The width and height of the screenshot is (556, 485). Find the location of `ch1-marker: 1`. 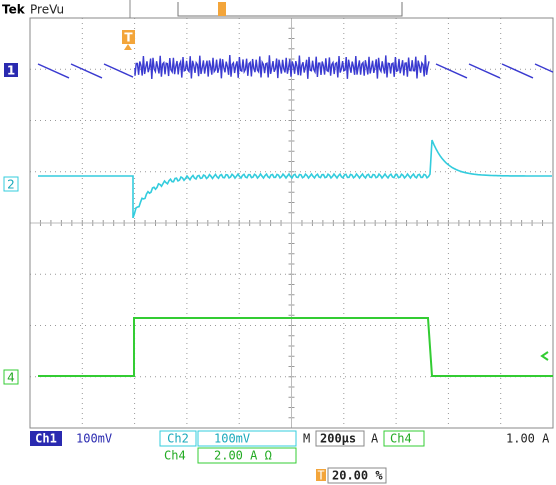

ch1-marker: 1 is located at coordinates (11, 71).